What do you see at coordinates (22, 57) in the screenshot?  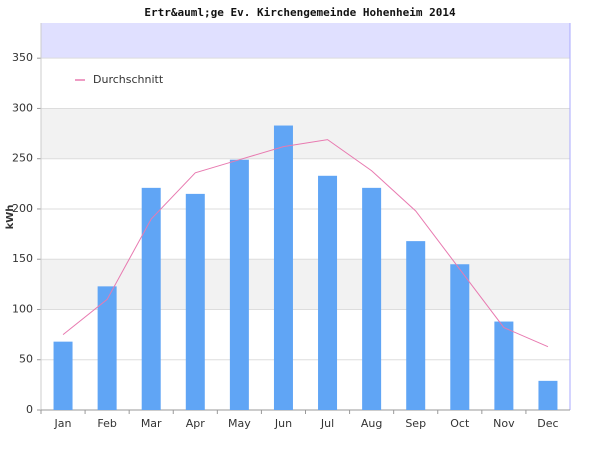 I see `y-tick-label: 350` at bounding box center [22, 57].